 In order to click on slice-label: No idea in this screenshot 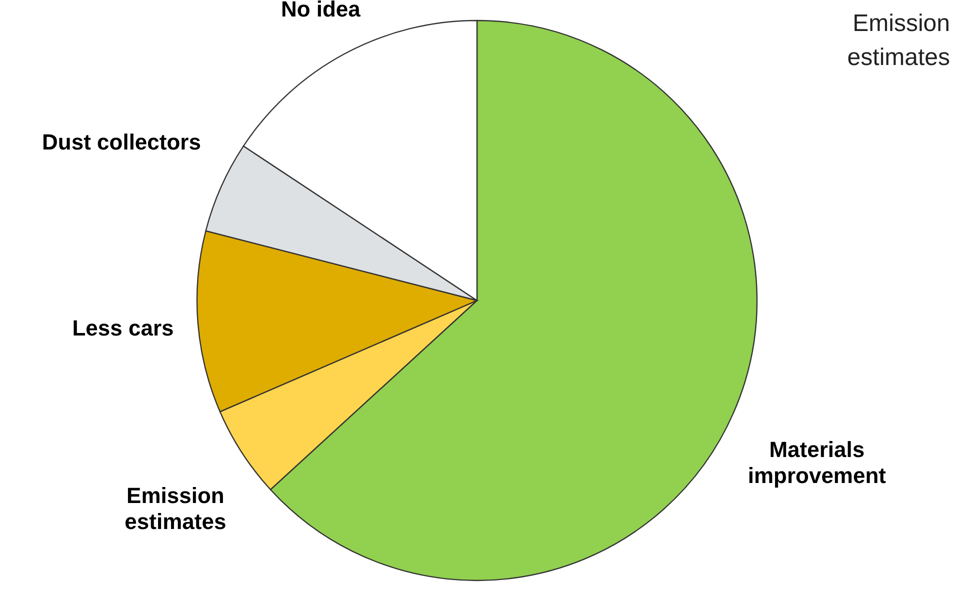, I will do `click(321, 11)`.